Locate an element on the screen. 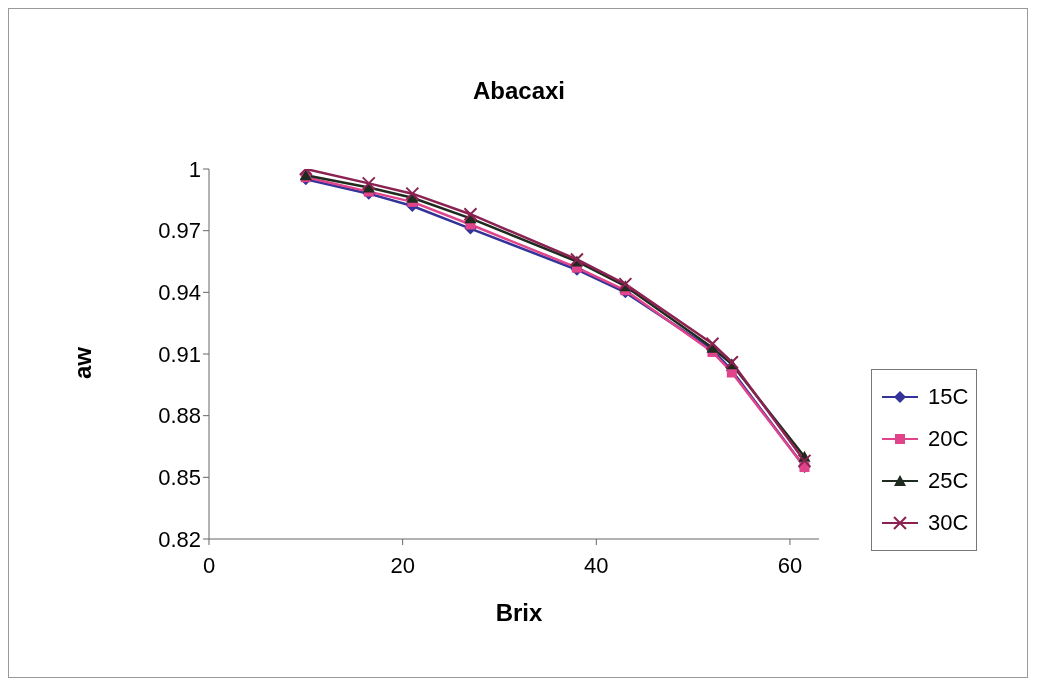 The image size is (1038, 688). x-tick-label: 20 is located at coordinates (402, 565).